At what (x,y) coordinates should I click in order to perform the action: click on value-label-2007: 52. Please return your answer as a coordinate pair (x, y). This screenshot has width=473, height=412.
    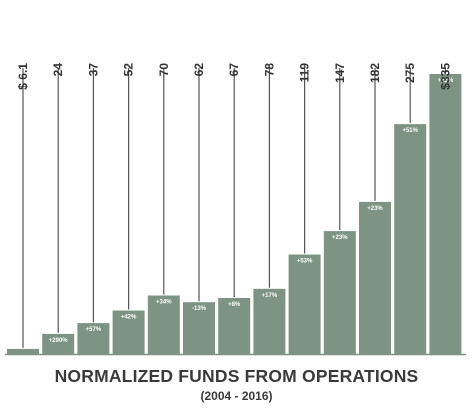
    Looking at the image, I should click on (129, 70).